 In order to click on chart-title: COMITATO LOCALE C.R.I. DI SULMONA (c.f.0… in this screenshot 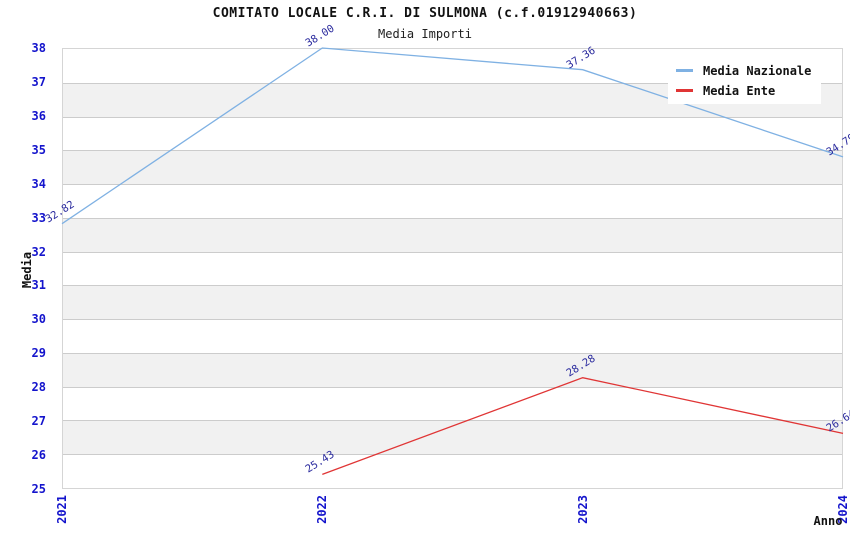, I will do `click(425, 13)`.